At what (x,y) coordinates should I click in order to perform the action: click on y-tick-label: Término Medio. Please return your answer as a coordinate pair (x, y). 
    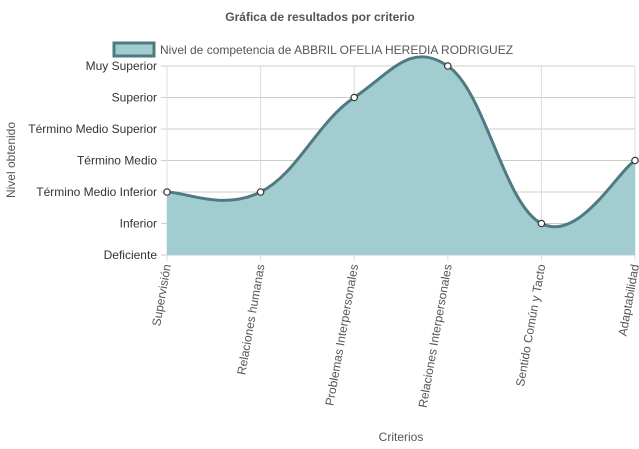
    Looking at the image, I should click on (117, 161).